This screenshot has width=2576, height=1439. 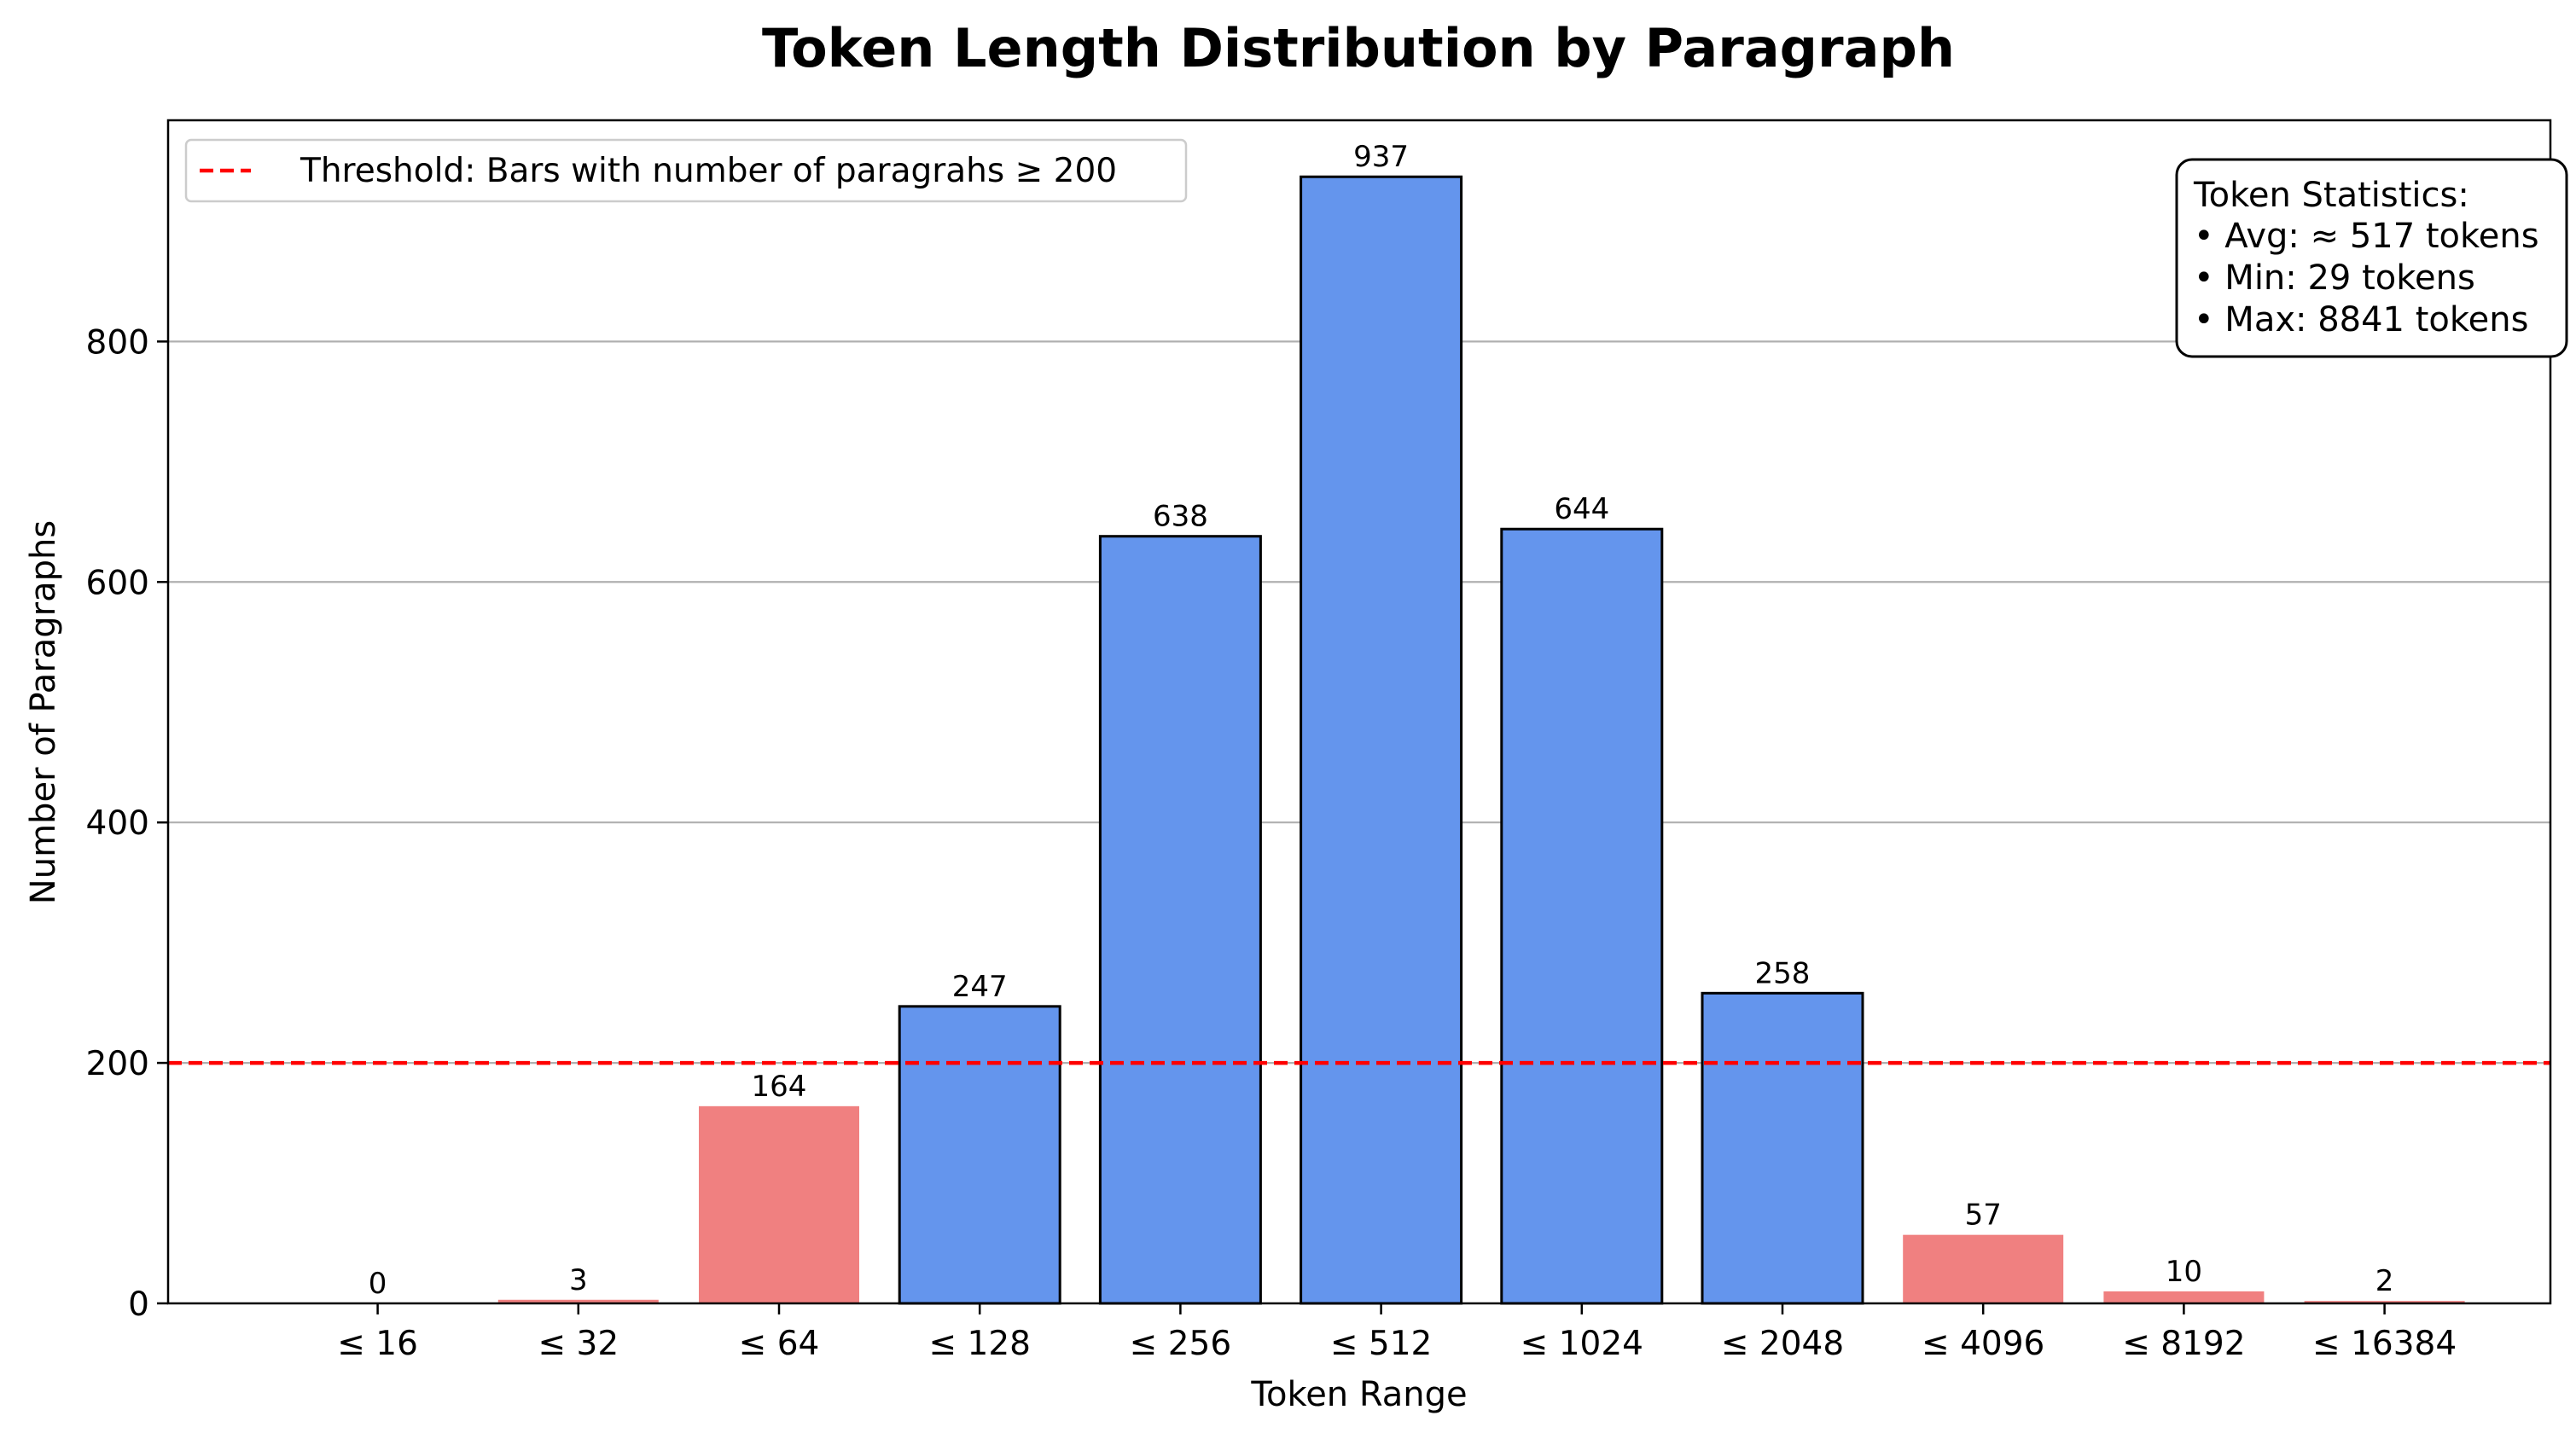 I want to click on x-tick-label: ≤ 4096, so click(x=1983, y=1344).